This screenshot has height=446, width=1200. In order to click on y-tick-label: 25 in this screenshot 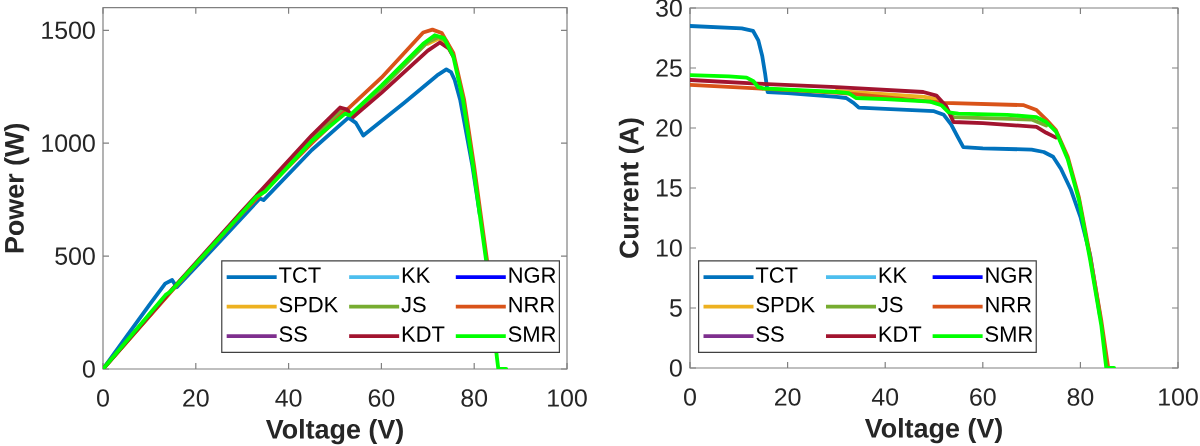, I will do `click(669, 68)`.